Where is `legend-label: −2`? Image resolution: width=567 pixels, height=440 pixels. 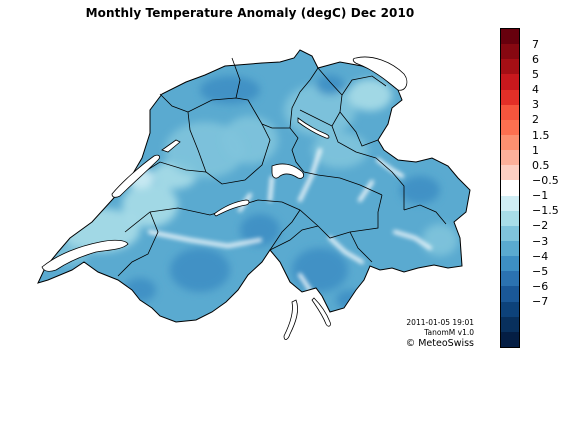 legend-label: −2 is located at coordinates (540, 226).